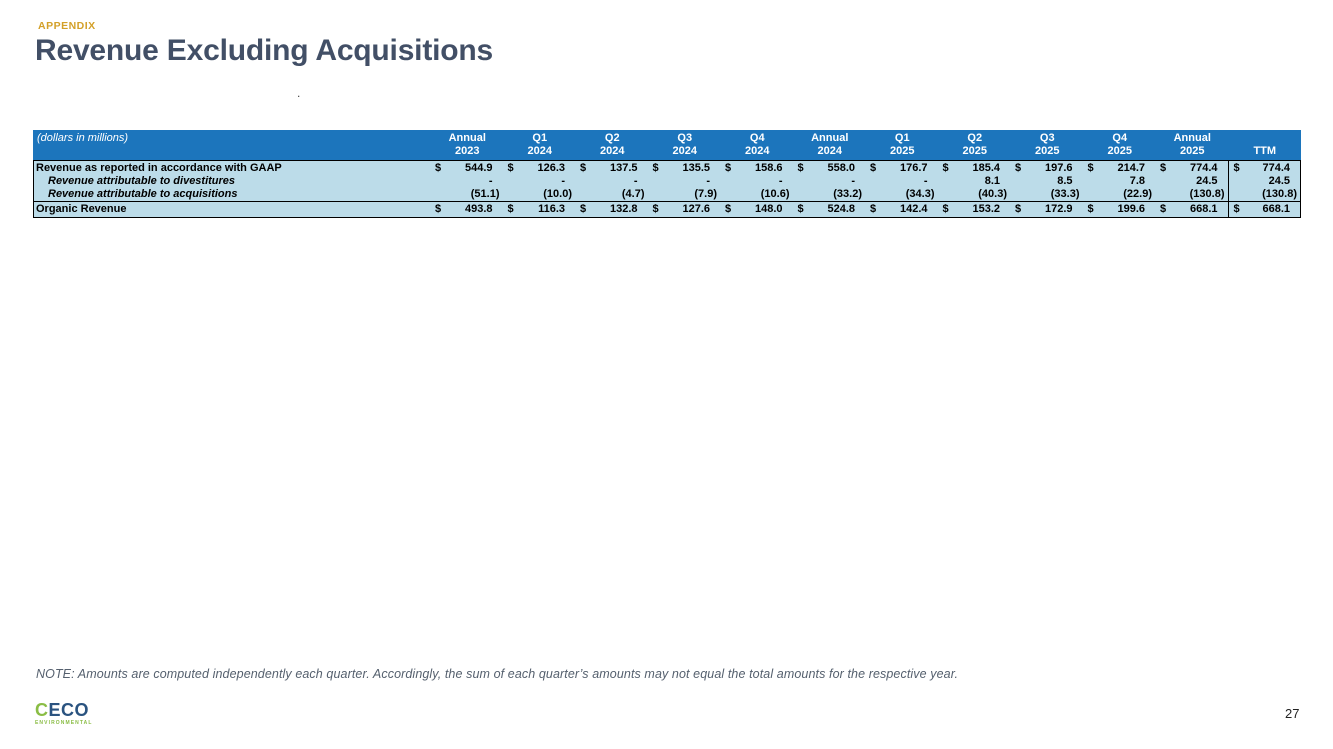 The width and height of the screenshot is (1333, 749). I want to click on cell-value: 214.7, so click(1131, 168).